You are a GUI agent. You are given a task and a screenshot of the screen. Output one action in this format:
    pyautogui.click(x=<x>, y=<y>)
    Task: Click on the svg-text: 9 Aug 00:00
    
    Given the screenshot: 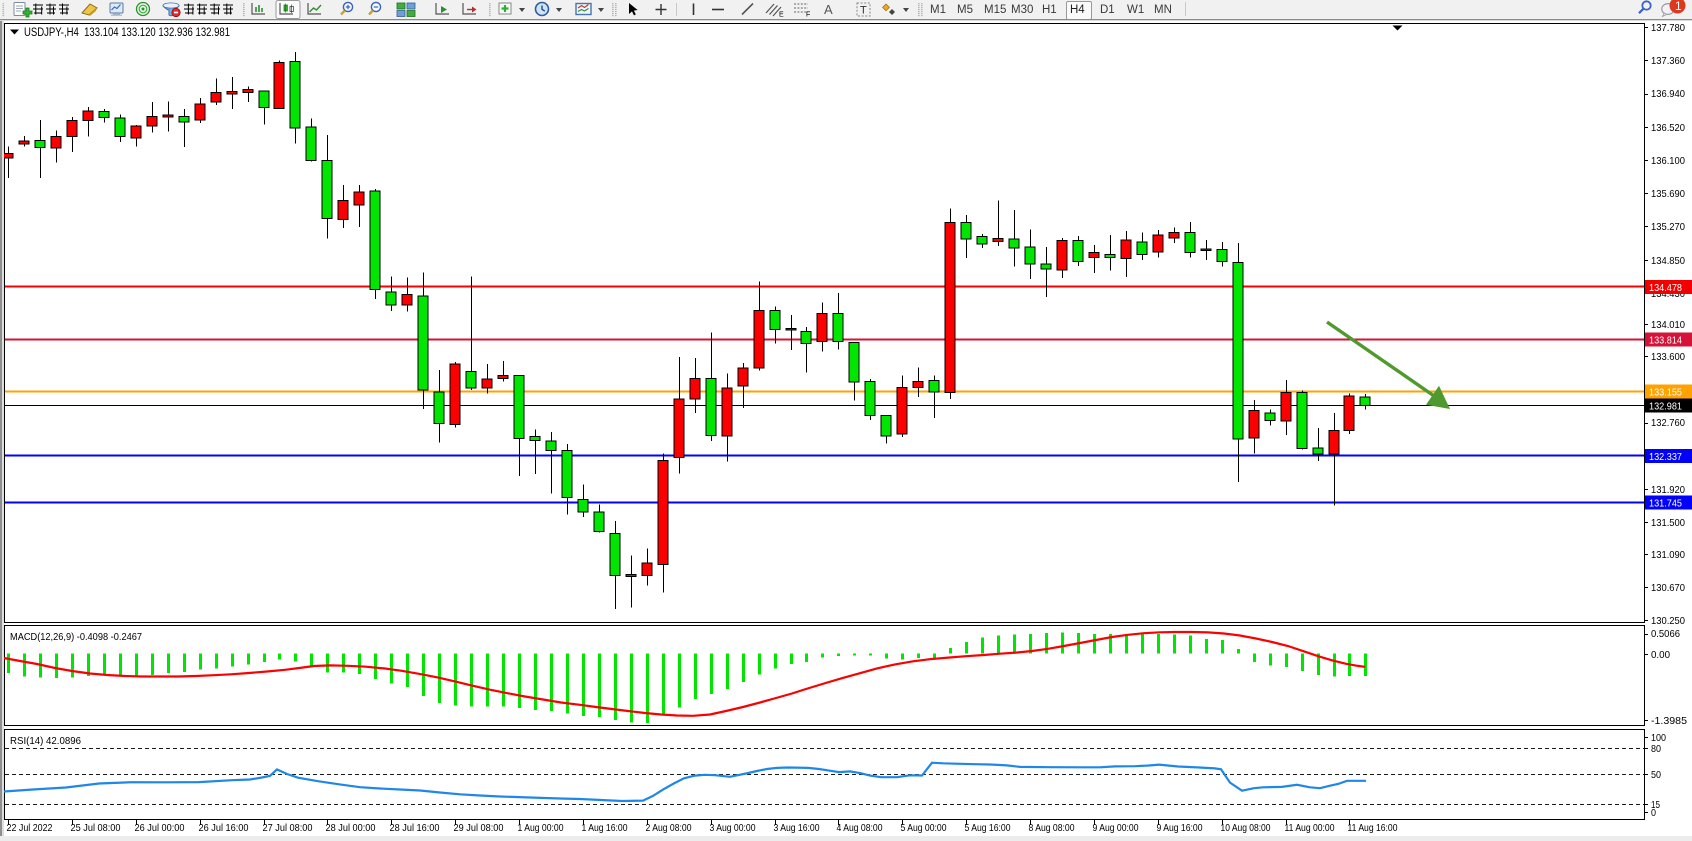 What is the action you would take?
    pyautogui.click(x=1116, y=828)
    